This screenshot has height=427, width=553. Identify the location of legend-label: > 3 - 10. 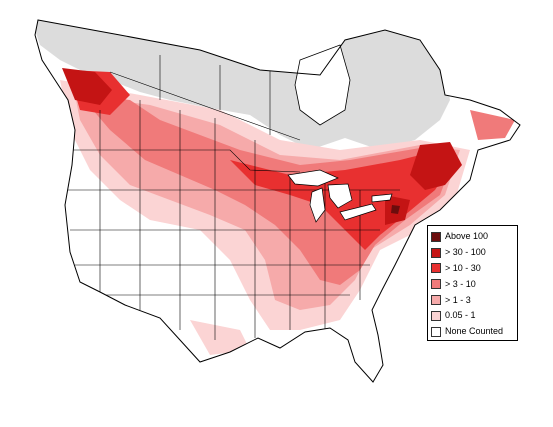
(460, 283).